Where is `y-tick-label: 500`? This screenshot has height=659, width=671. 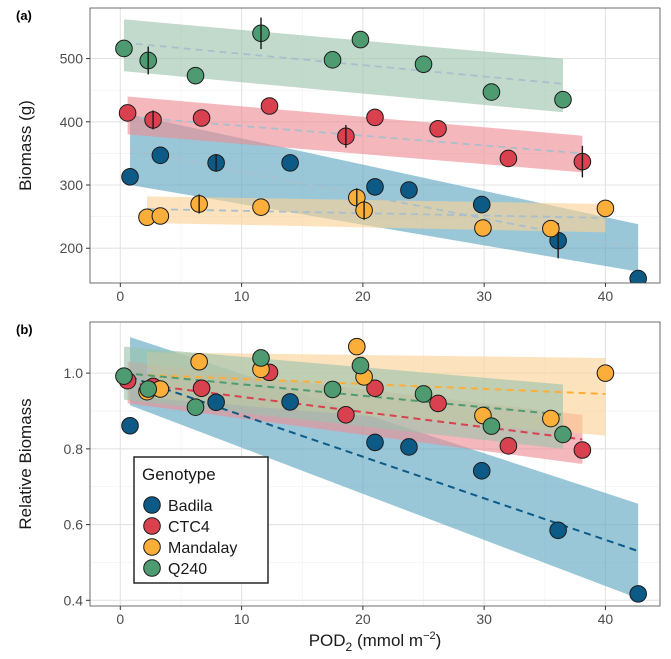
y-tick-label: 500 is located at coordinates (72, 59).